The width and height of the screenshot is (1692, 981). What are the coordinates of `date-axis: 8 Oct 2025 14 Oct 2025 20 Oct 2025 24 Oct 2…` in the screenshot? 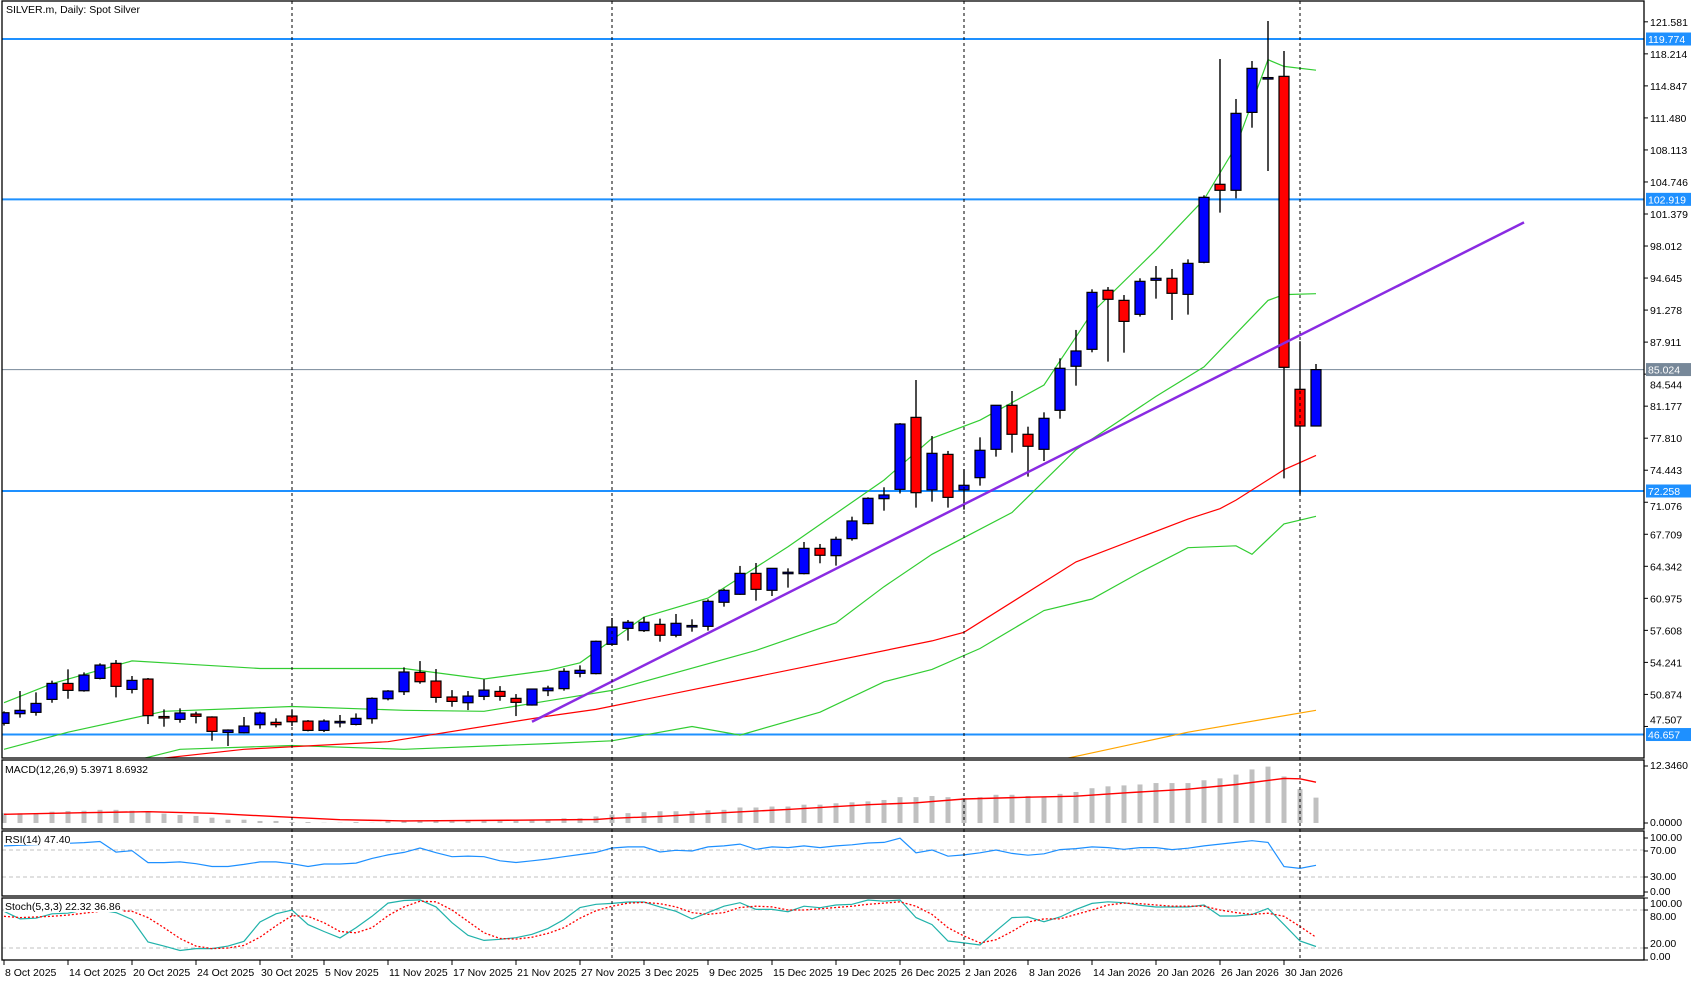 It's located at (673, 969).